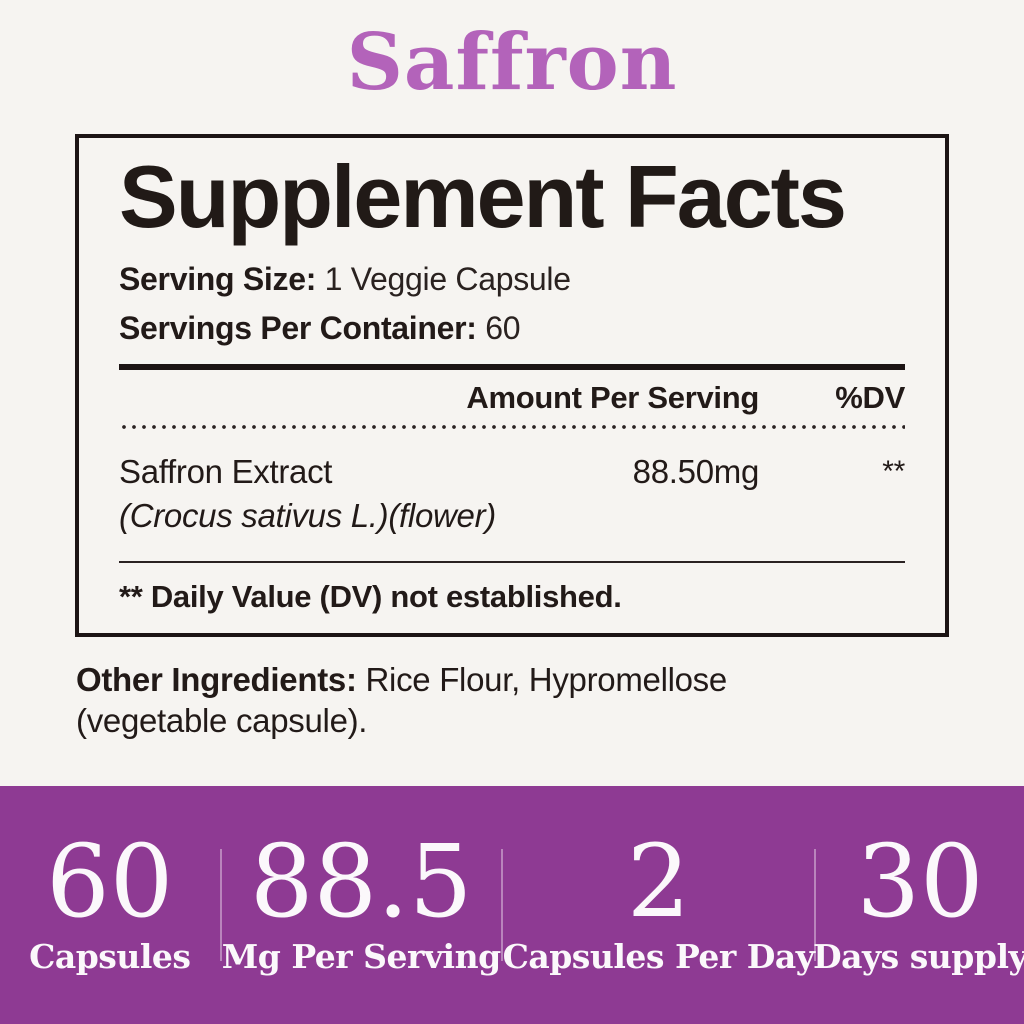 The height and width of the screenshot is (1024, 1024). Describe the element at coordinates (920, 881) in the screenshot. I see `stat-days-supply-value: 30` at that location.